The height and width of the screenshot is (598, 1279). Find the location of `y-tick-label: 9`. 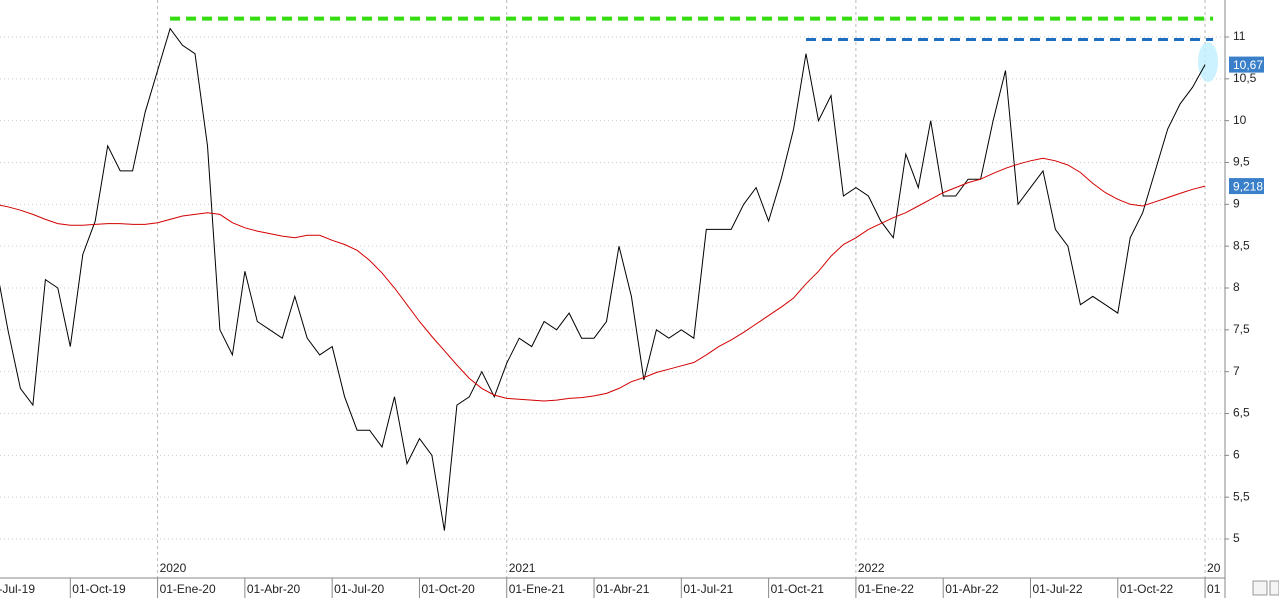

y-tick-label: 9 is located at coordinates (1236, 203).